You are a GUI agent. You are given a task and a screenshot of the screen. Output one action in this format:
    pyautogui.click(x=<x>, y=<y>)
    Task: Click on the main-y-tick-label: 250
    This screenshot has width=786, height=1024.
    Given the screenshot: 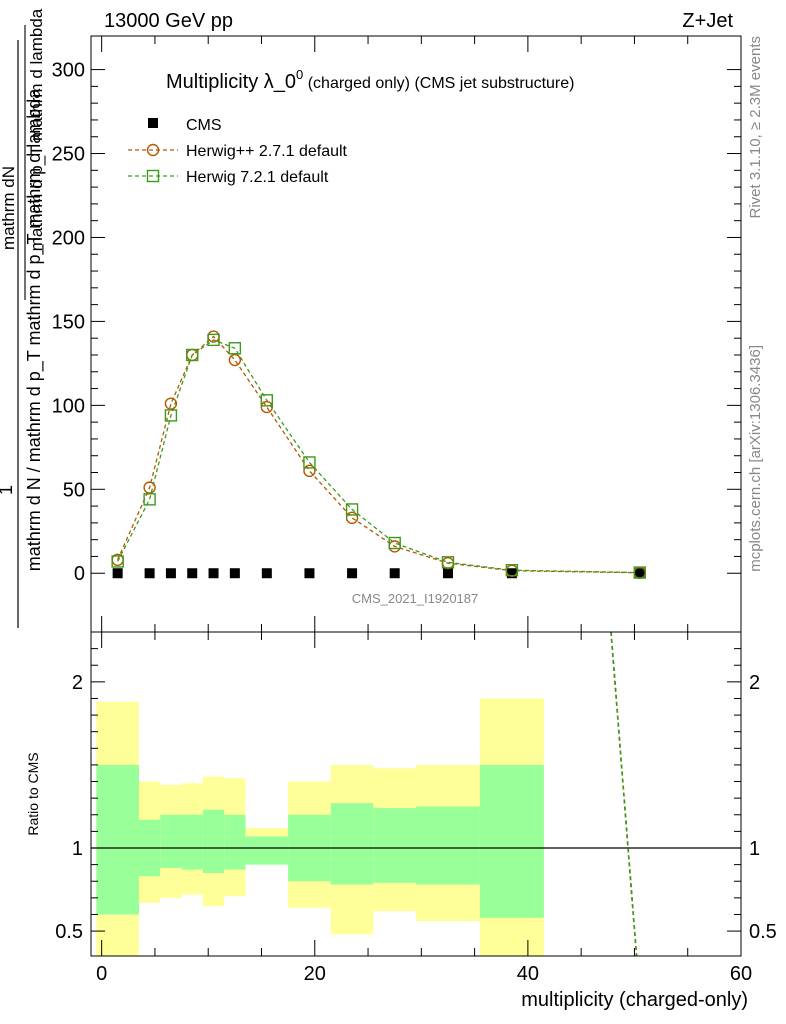 What is the action you would take?
    pyautogui.click(x=68, y=155)
    